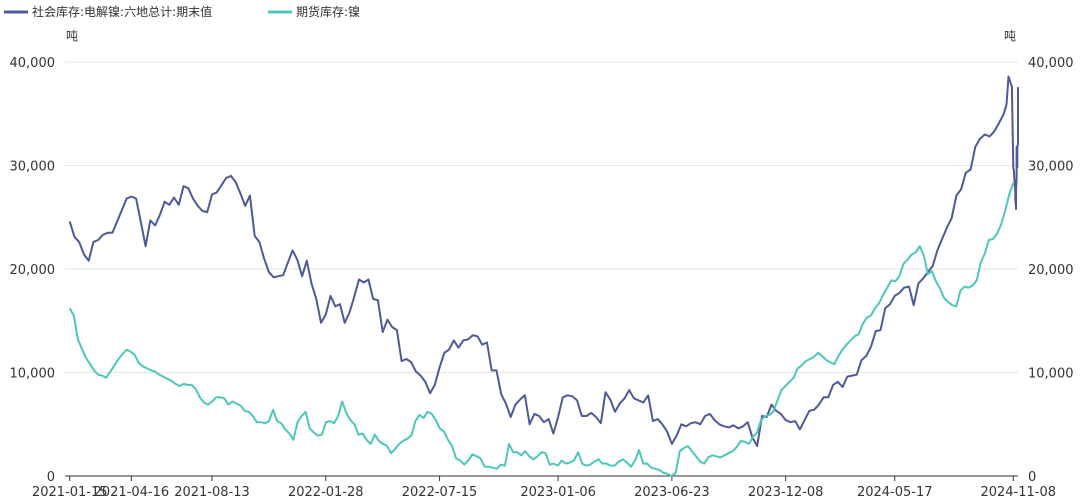 This screenshot has height=503, width=1080. What do you see at coordinates (672, 492) in the screenshot?
I see `x-tick-label: 2023-06-23` at bounding box center [672, 492].